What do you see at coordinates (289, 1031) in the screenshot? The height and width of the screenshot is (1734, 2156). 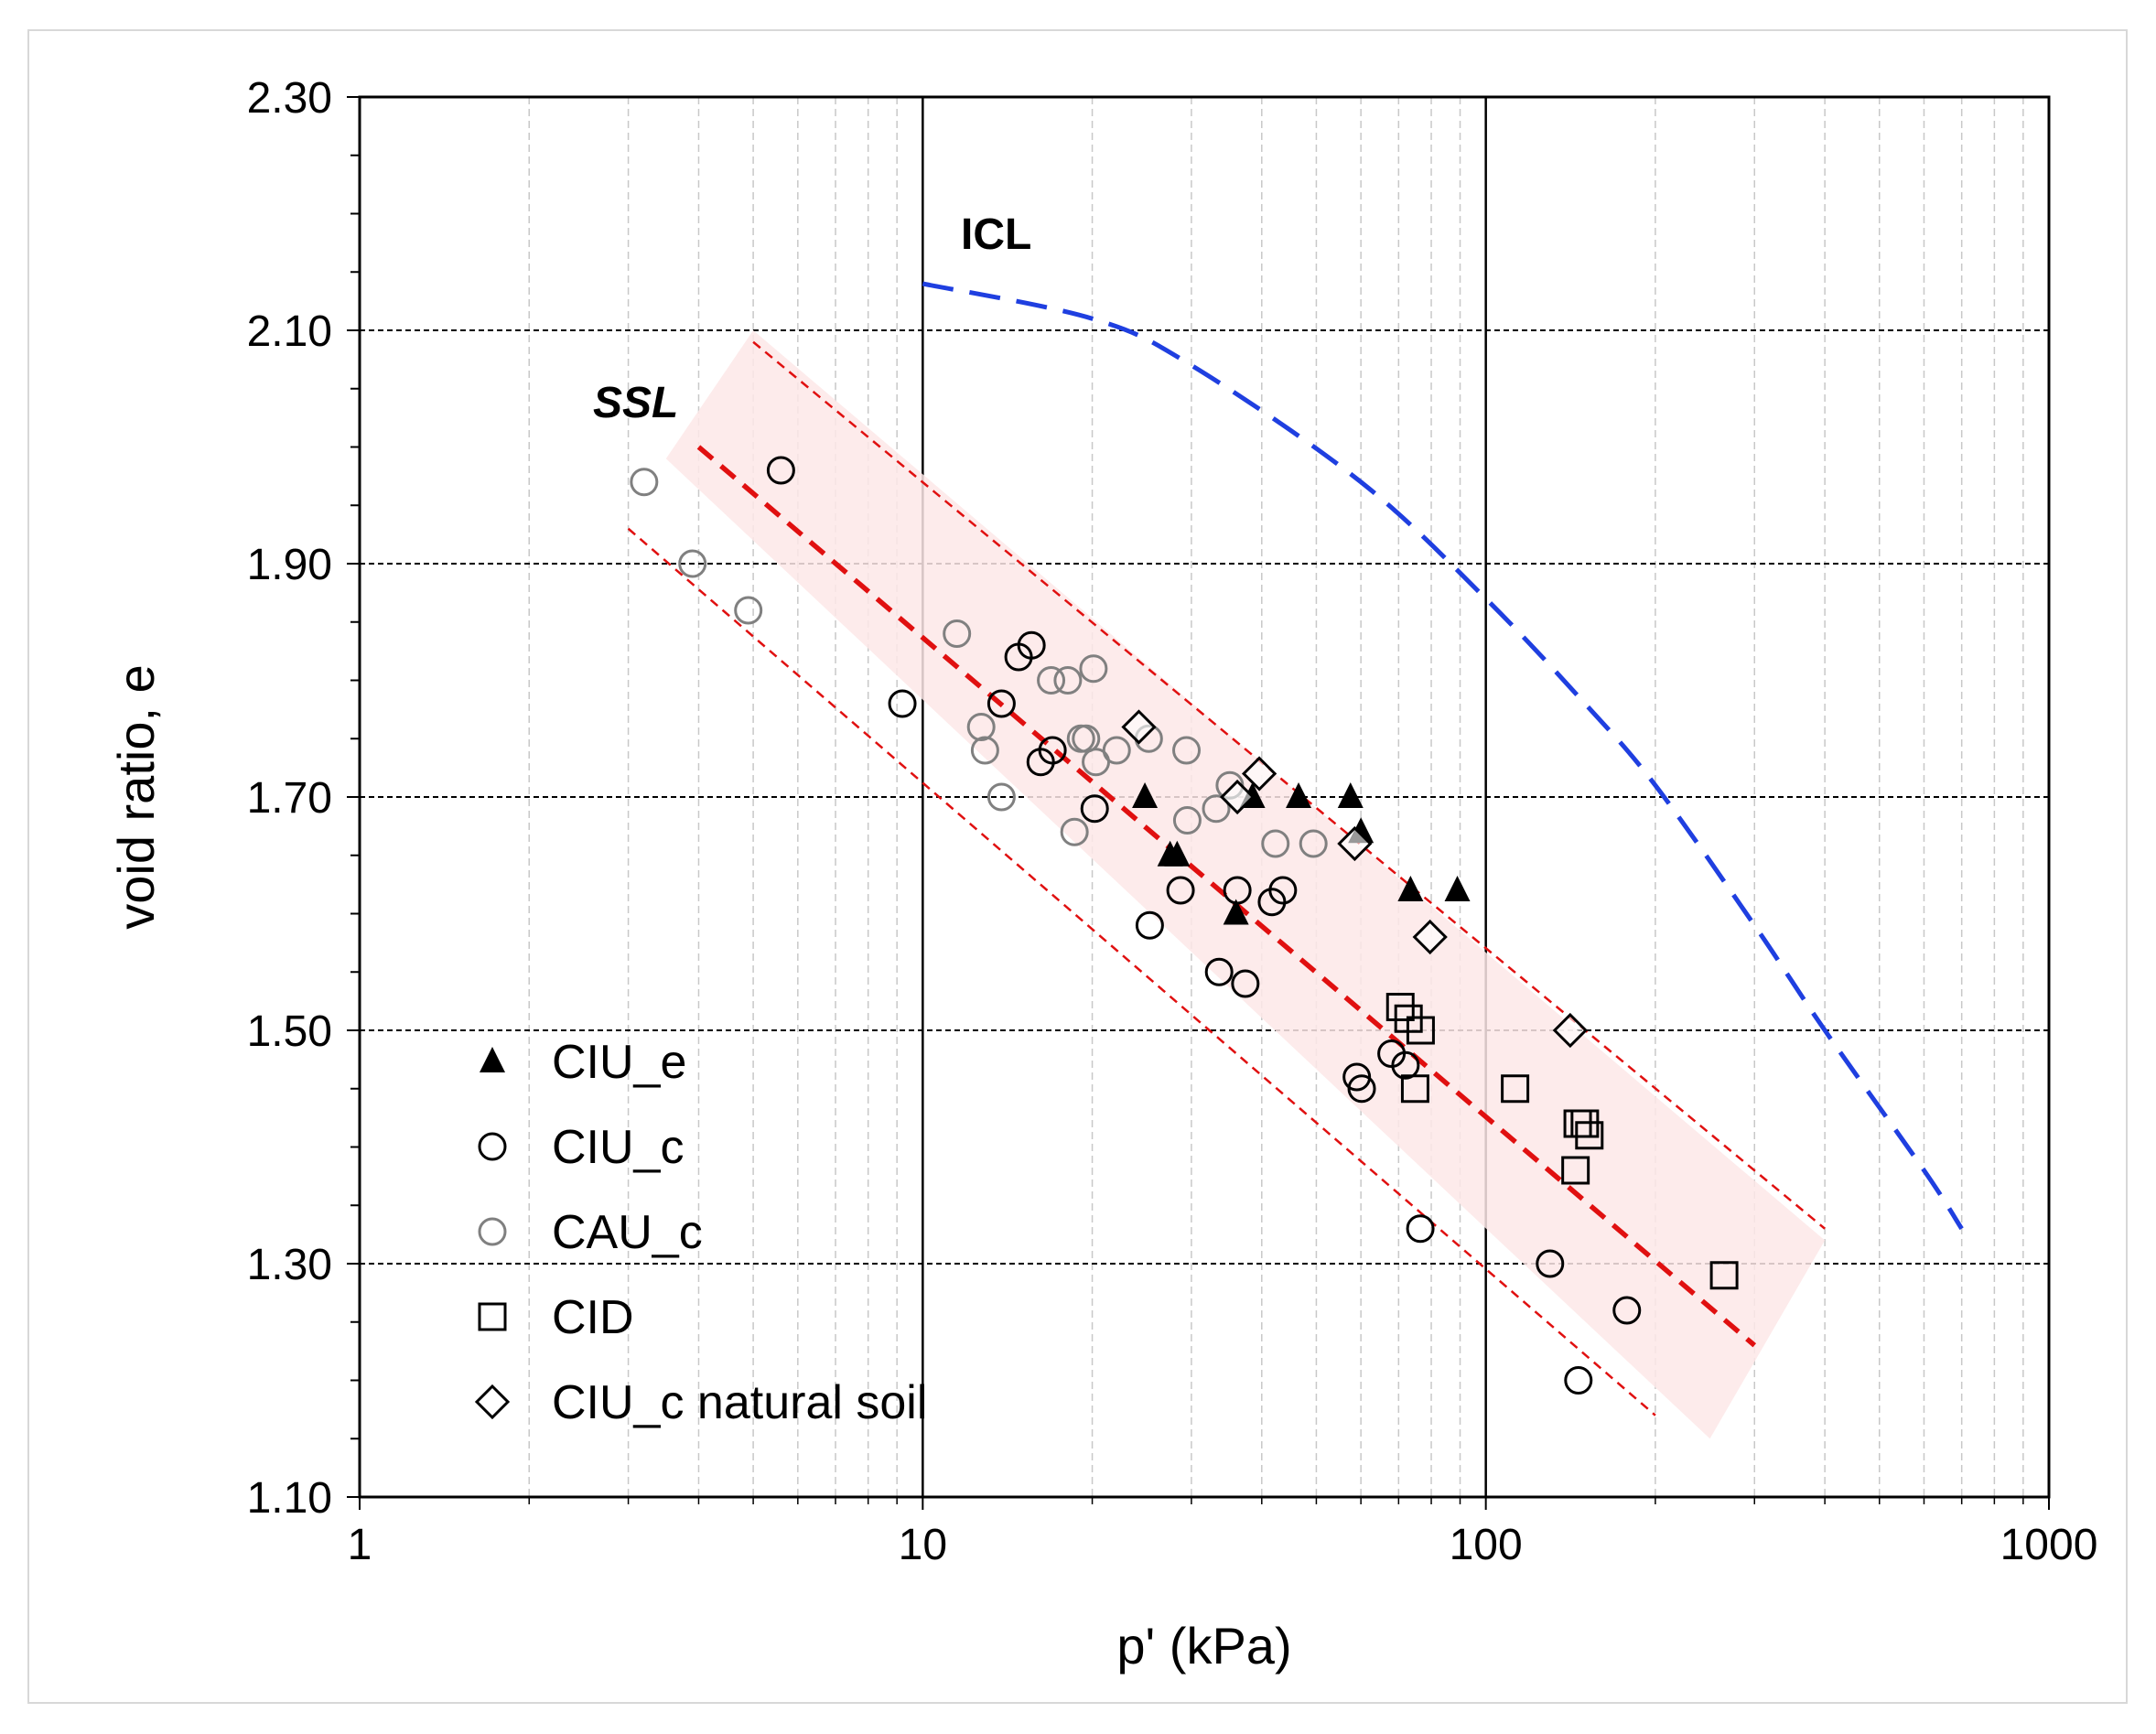 I see `y-tick-label: 1.50` at bounding box center [289, 1031].